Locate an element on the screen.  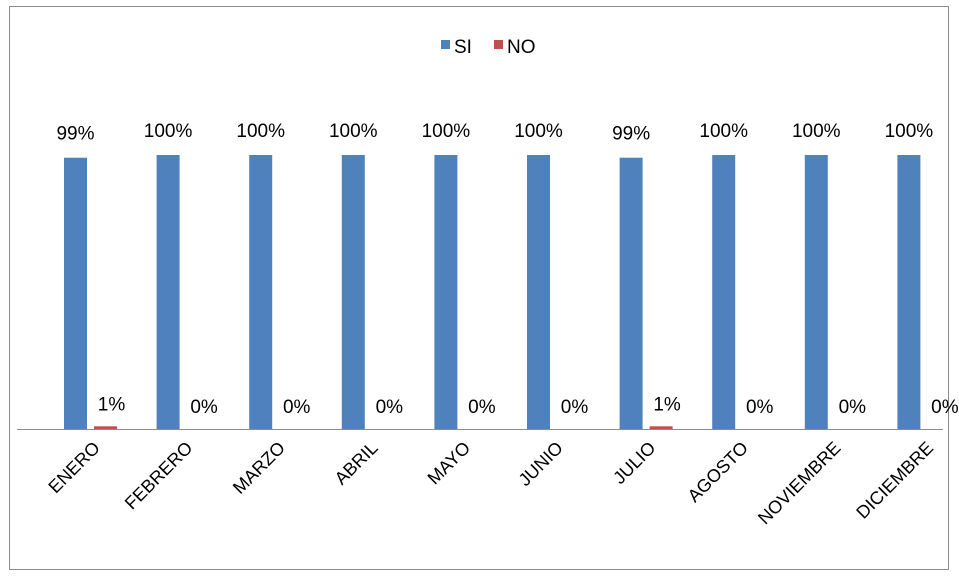
bar-si-junio is located at coordinates (538, 292).